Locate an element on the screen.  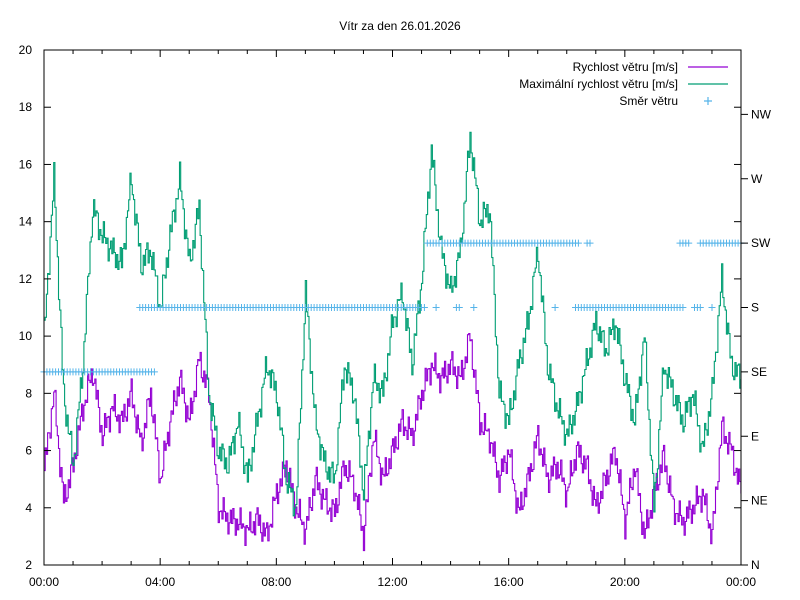
y-tick-label: 8 is located at coordinates (28, 393).